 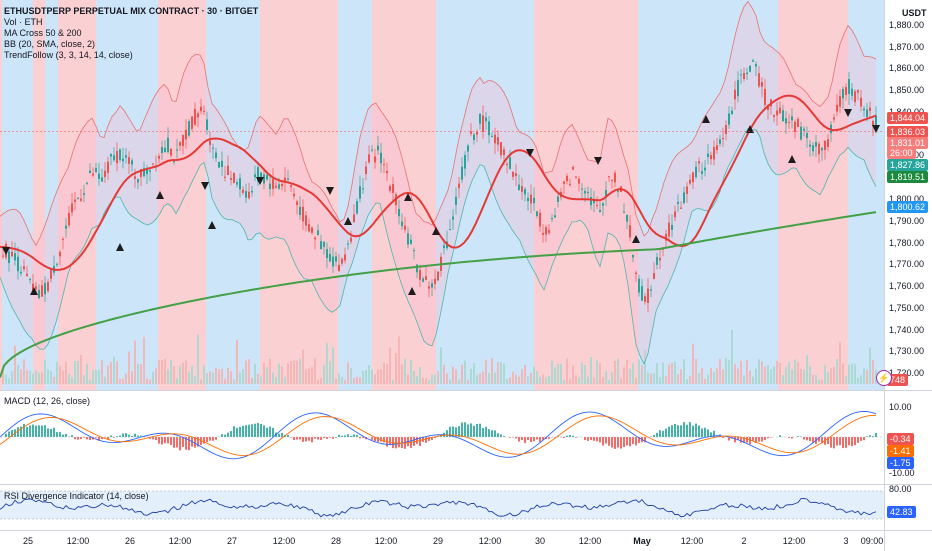 What do you see at coordinates (76, 496) in the screenshot?
I see `rsi-legend: RSI Divergence Indicator (14, close)` at bounding box center [76, 496].